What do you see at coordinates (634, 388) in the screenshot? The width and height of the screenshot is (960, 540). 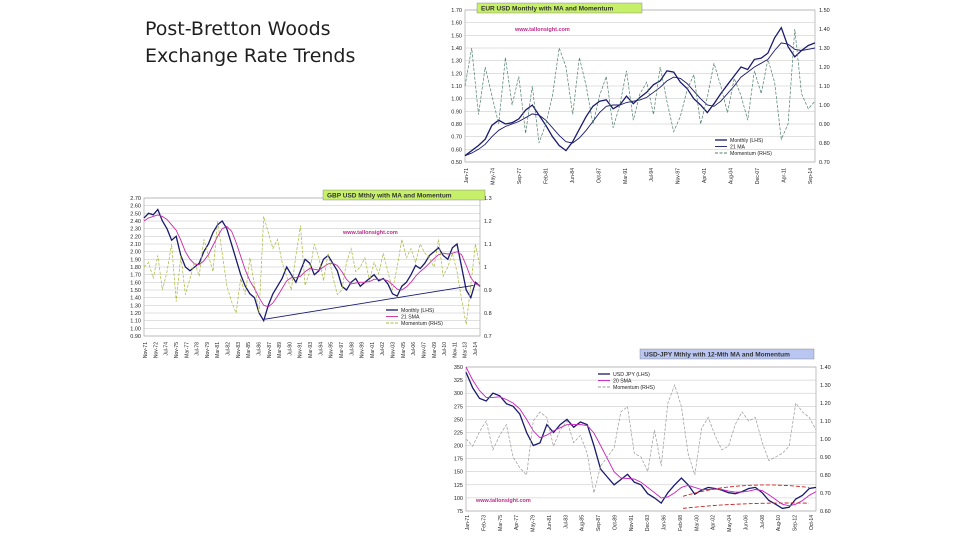 I see `usdjpy-legend-label: Momentum (RHS)` at bounding box center [634, 388].